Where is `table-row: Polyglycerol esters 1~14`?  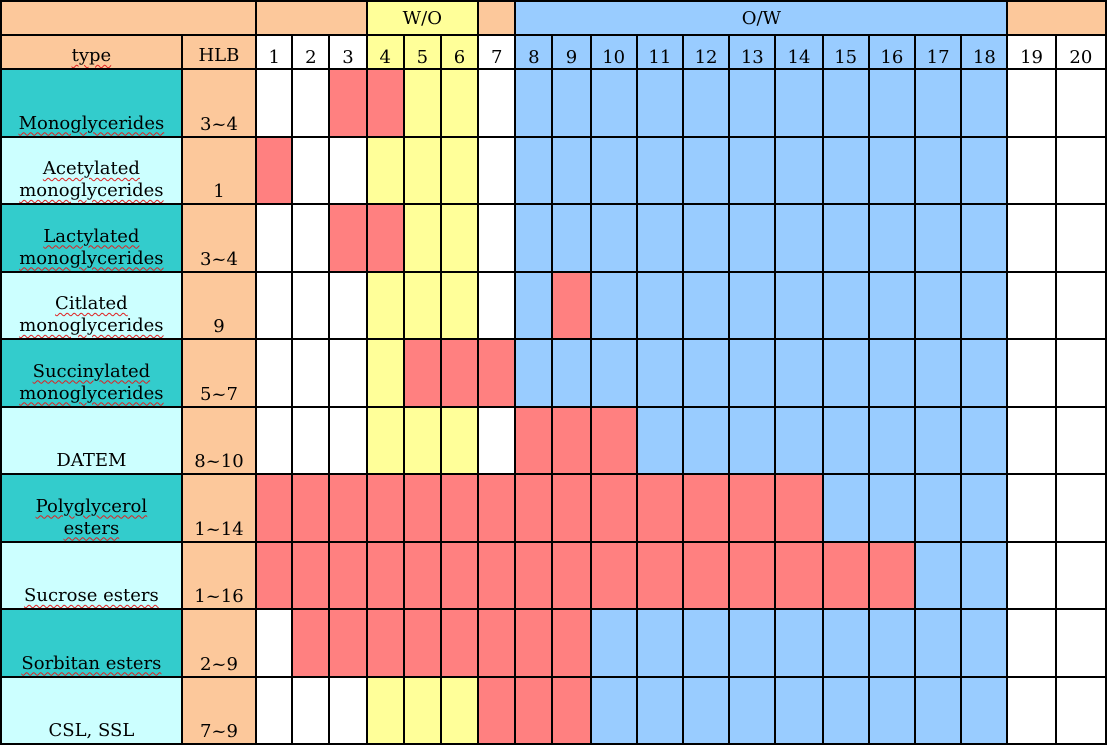
table-row: Polyglycerol esters 1~14 is located at coordinates (553, 508).